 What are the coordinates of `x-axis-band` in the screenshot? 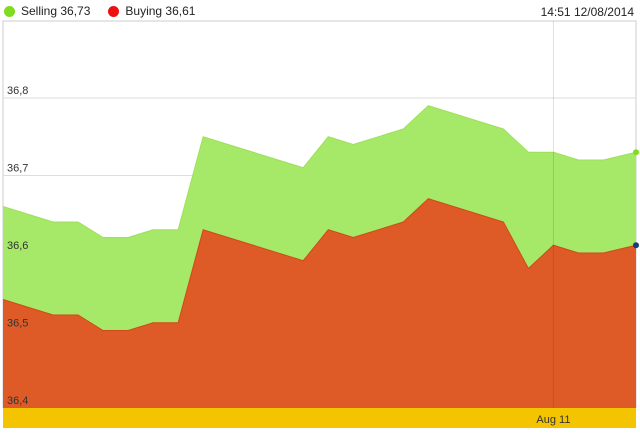 It's located at (319, 418).